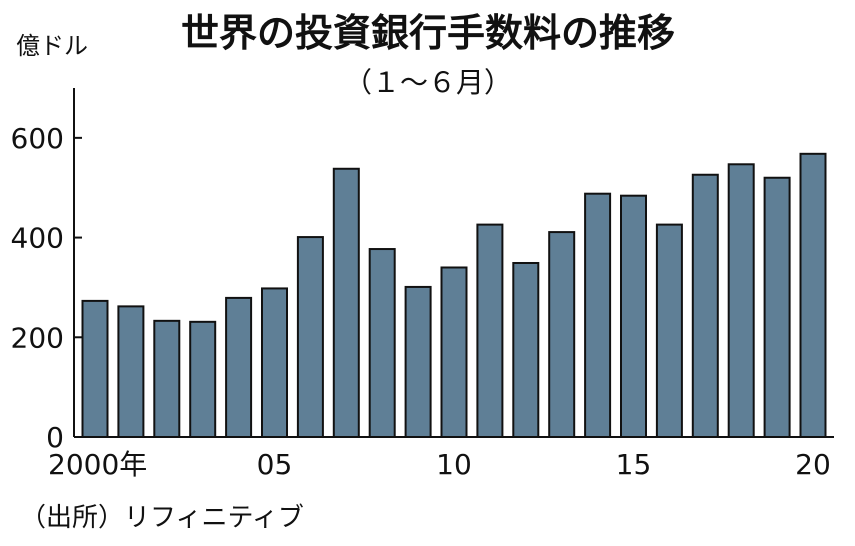  What do you see at coordinates (633, 316) in the screenshot?
I see `bar-2015` at bounding box center [633, 316].